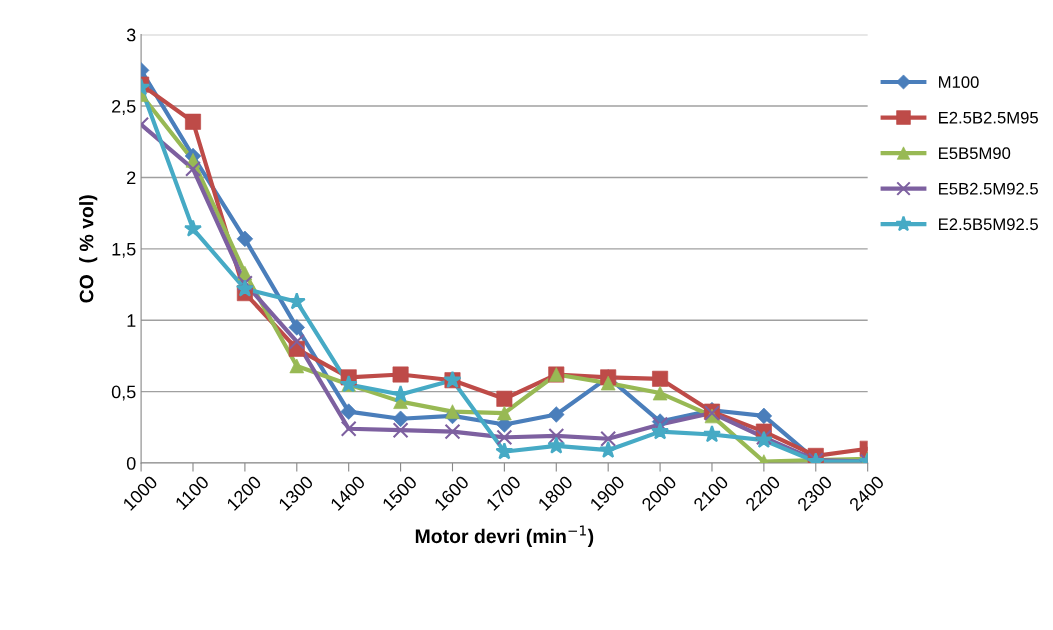 This screenshot has height=630, width=1053. What do you see at coordinates (131, 35) in the screenshot?
I see `y-tick-label: 3` at bounding box center [131, 35].